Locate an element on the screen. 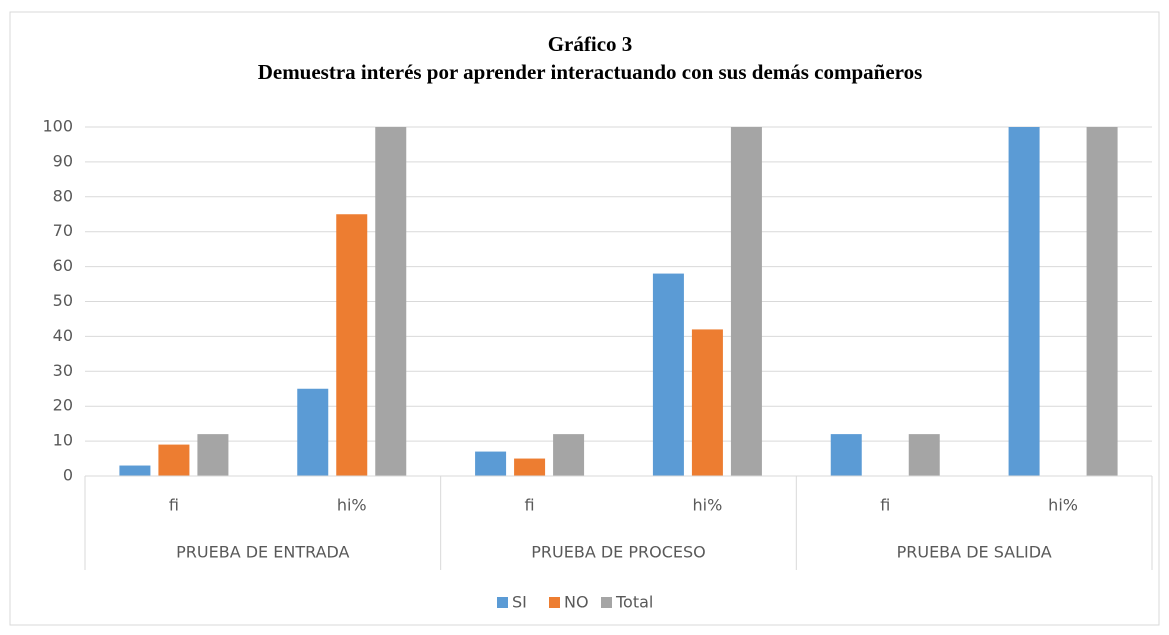 Image resolution: width=1169 pixels, height=635 pixels. y-tick-label: 90 is located at coordinates (63, 160).